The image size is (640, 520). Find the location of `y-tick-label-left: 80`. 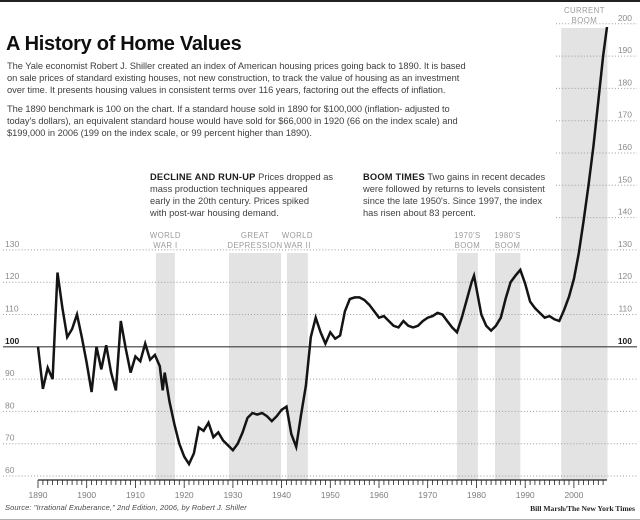

y-tick-label-left: 80 is located at coordinates (10, 405).